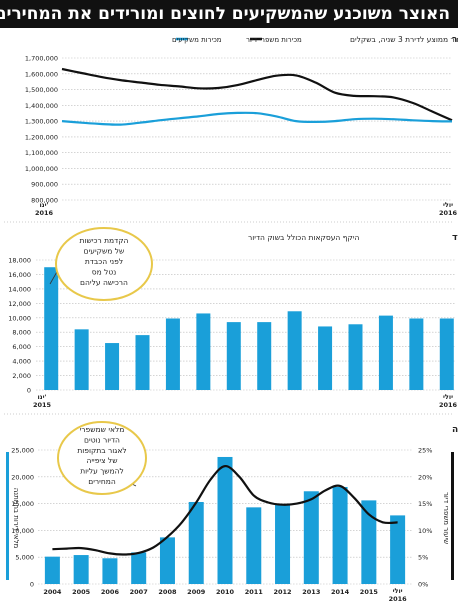  What do you see at coordinates (41, 74) in the screenshot?
I see `chart-1-ytick: 1,600,000` at bounding box center [41, 74].